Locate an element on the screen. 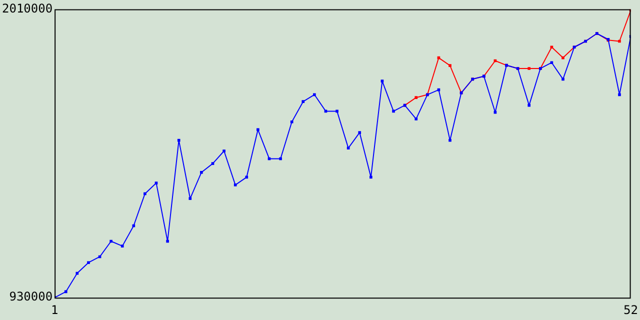  y-tick-label: 2010000 is located at coordinates (27, 8).